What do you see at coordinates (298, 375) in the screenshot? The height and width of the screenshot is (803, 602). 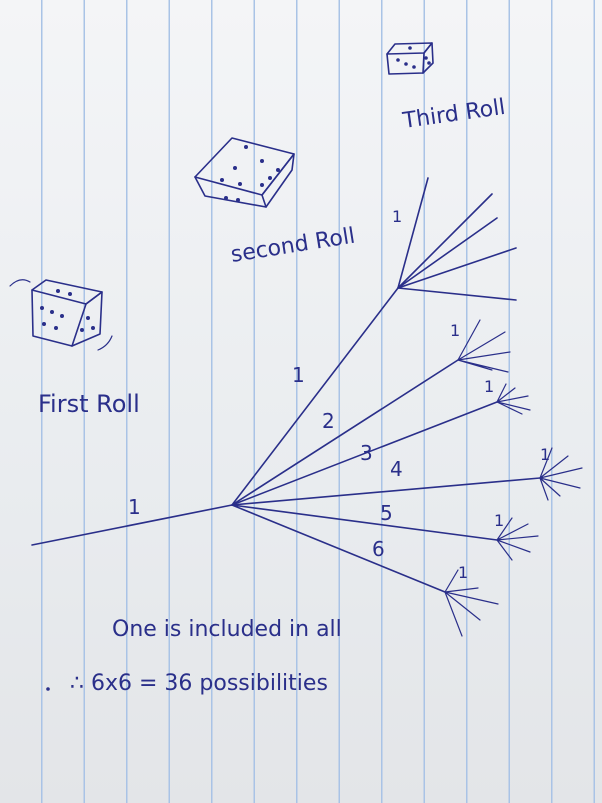 I see `branch-number-1: 1` at bounding box center [298, 375].